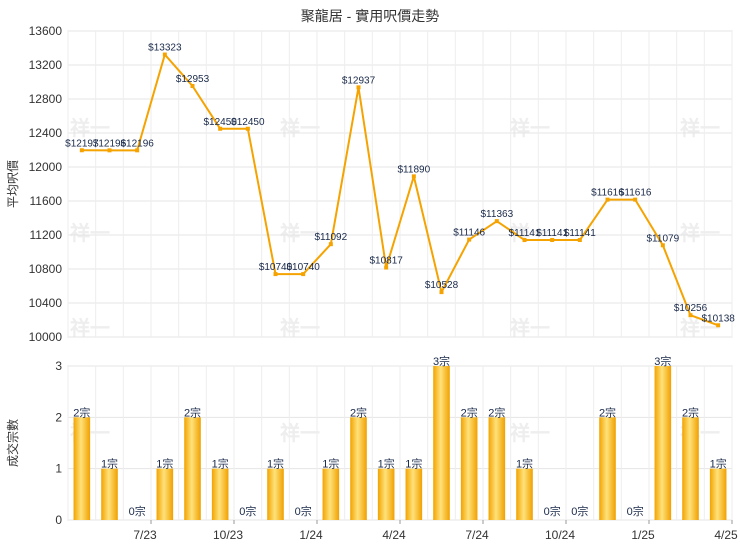 The image size is (740, 550). Describe the element at coordinates (718, 318) in the screenshot. I see `price-data-label: $10138` at that location.